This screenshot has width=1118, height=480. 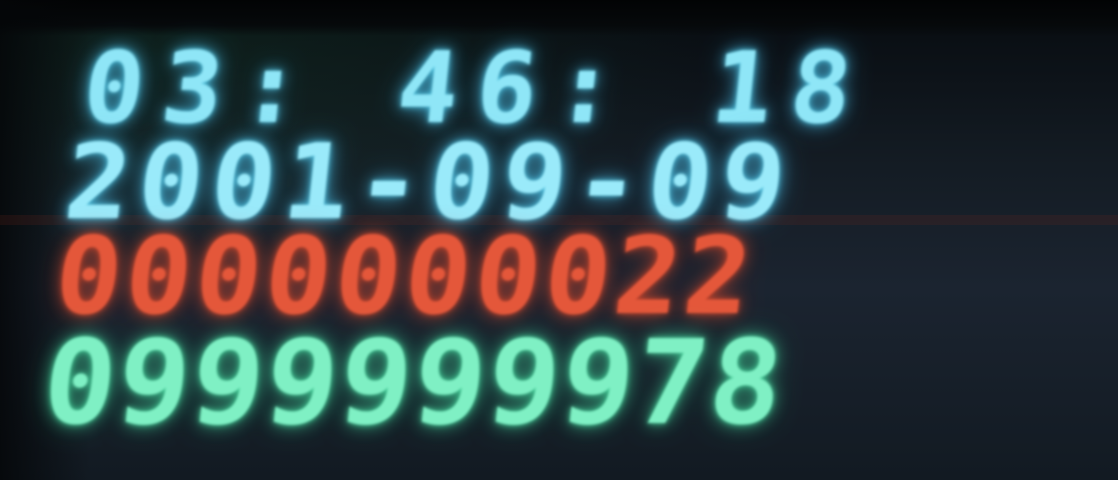 What do you see at coordinates (45, 240) in the screenshot?
I see `display-left-bezel` at bounding box center [45, 240].